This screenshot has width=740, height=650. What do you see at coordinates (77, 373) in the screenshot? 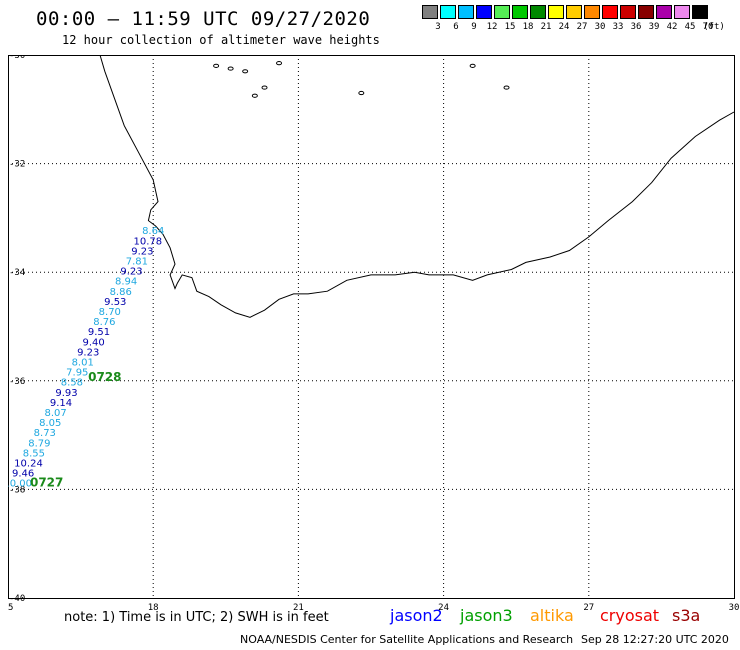
I see `track-value-label: 7.95` at bounding box center [77, 373].